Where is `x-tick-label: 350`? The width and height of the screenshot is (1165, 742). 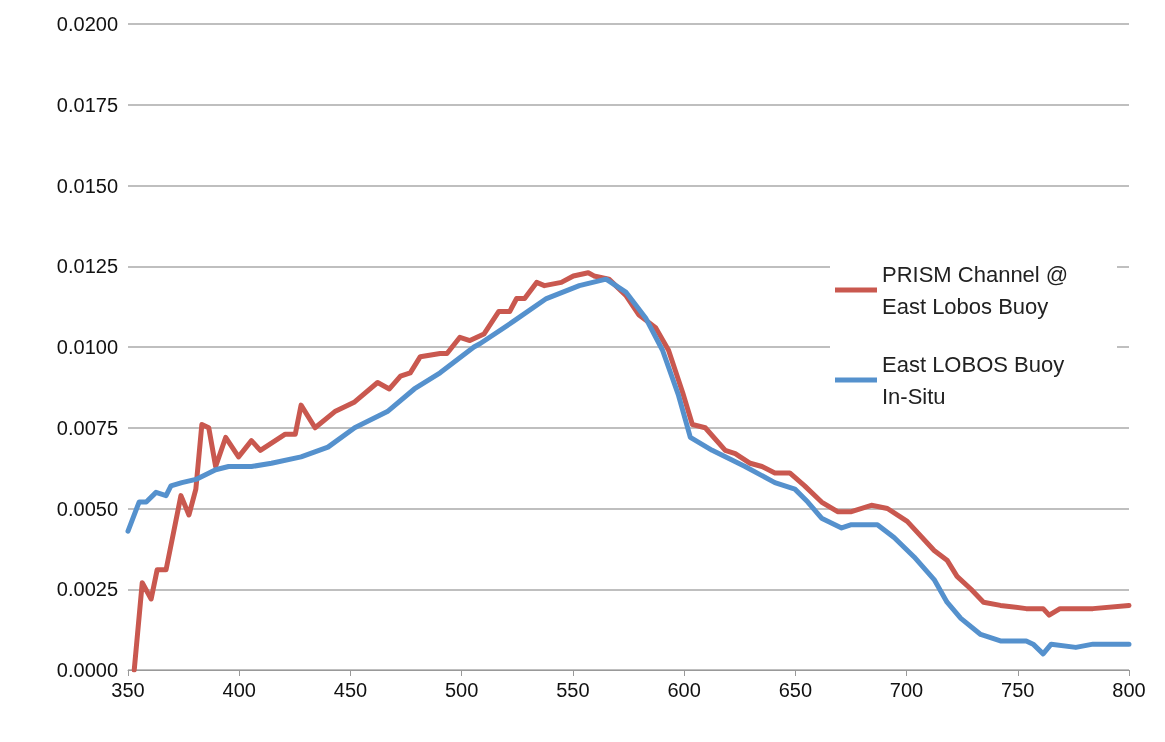 x-tick-label: 350 is located at coordinates (128, 690).